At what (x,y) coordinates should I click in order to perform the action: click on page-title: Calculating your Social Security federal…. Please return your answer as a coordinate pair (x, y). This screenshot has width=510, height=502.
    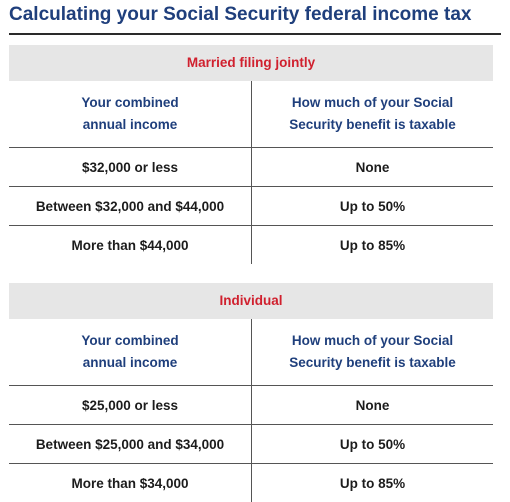
    Looking at the image, I should click on (240, 14).